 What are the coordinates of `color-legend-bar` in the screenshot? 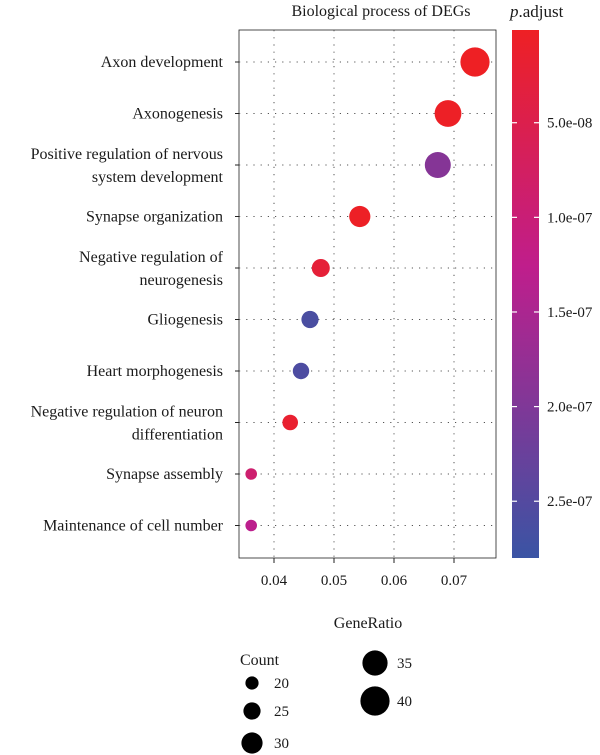 It's located at (525, 294).